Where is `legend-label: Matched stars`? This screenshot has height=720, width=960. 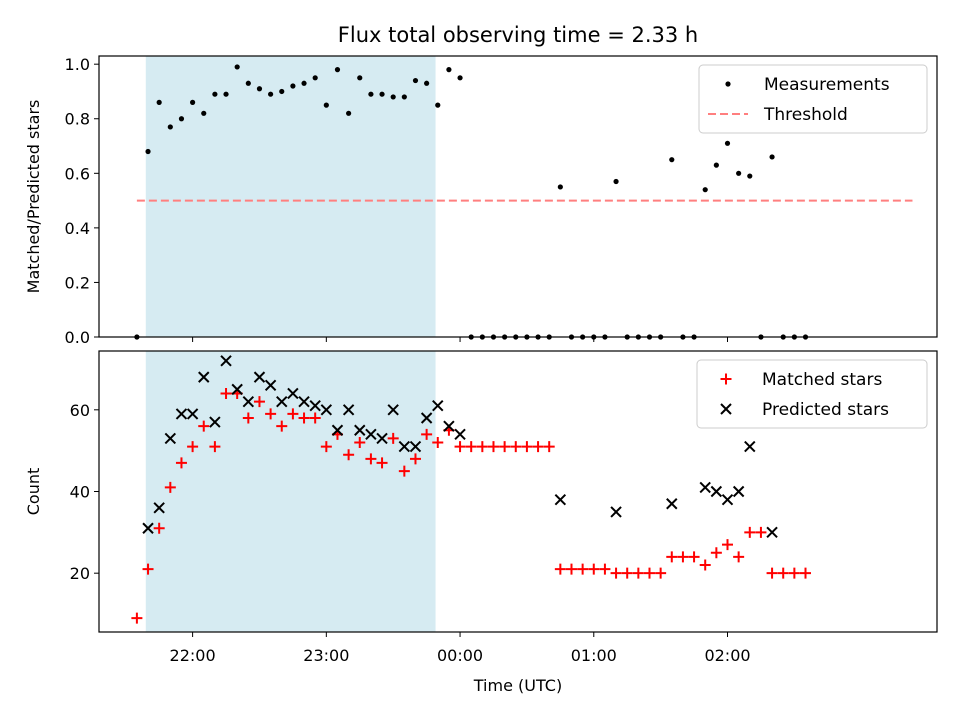 legend-label: Matched stars is located at coordinates (822, 380).